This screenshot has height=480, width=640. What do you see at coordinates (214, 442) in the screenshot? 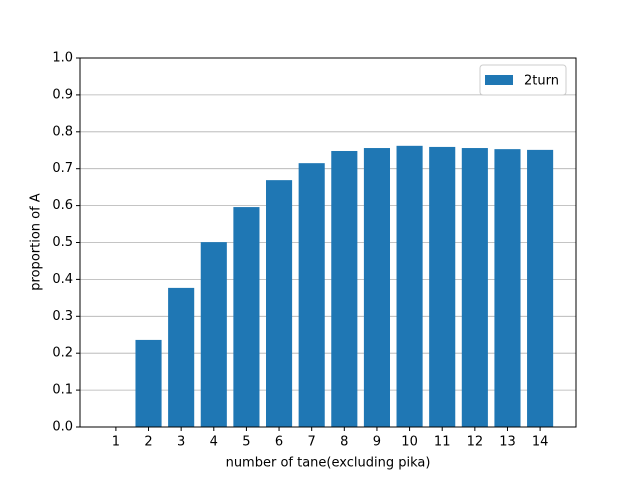
I see `x-tick-label: 4` at bounding box center [214, 442].